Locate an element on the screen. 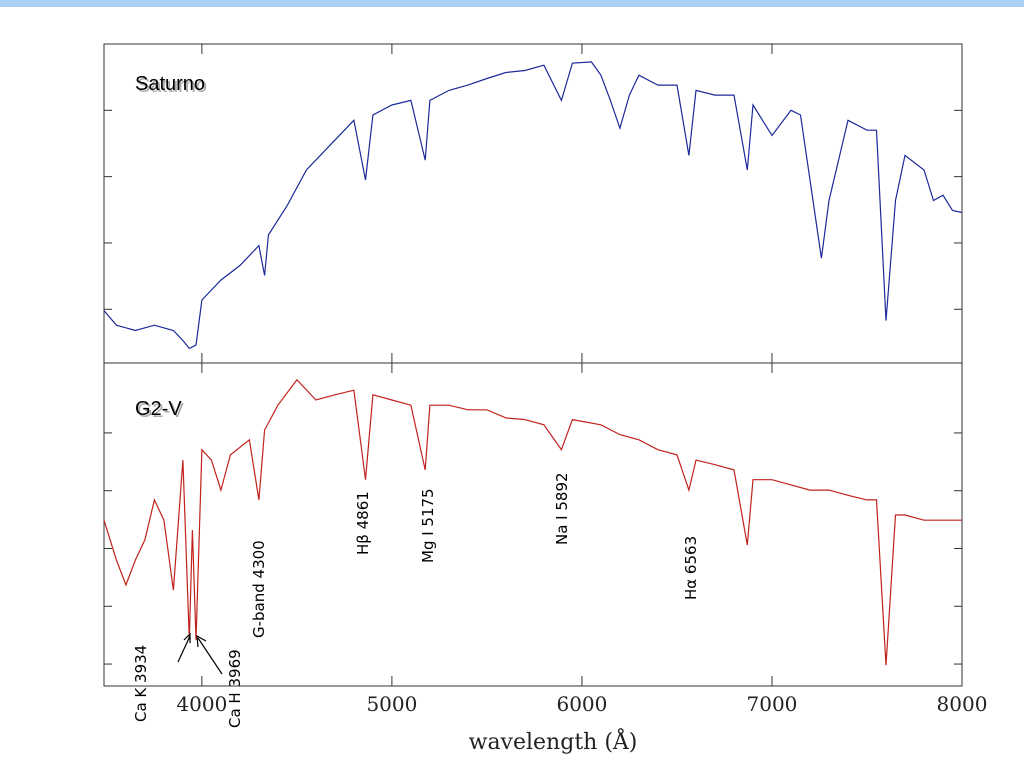 This screenshot has width=1024, height=768. x-tick-label: 8000 is located at coordinates (962, 704).